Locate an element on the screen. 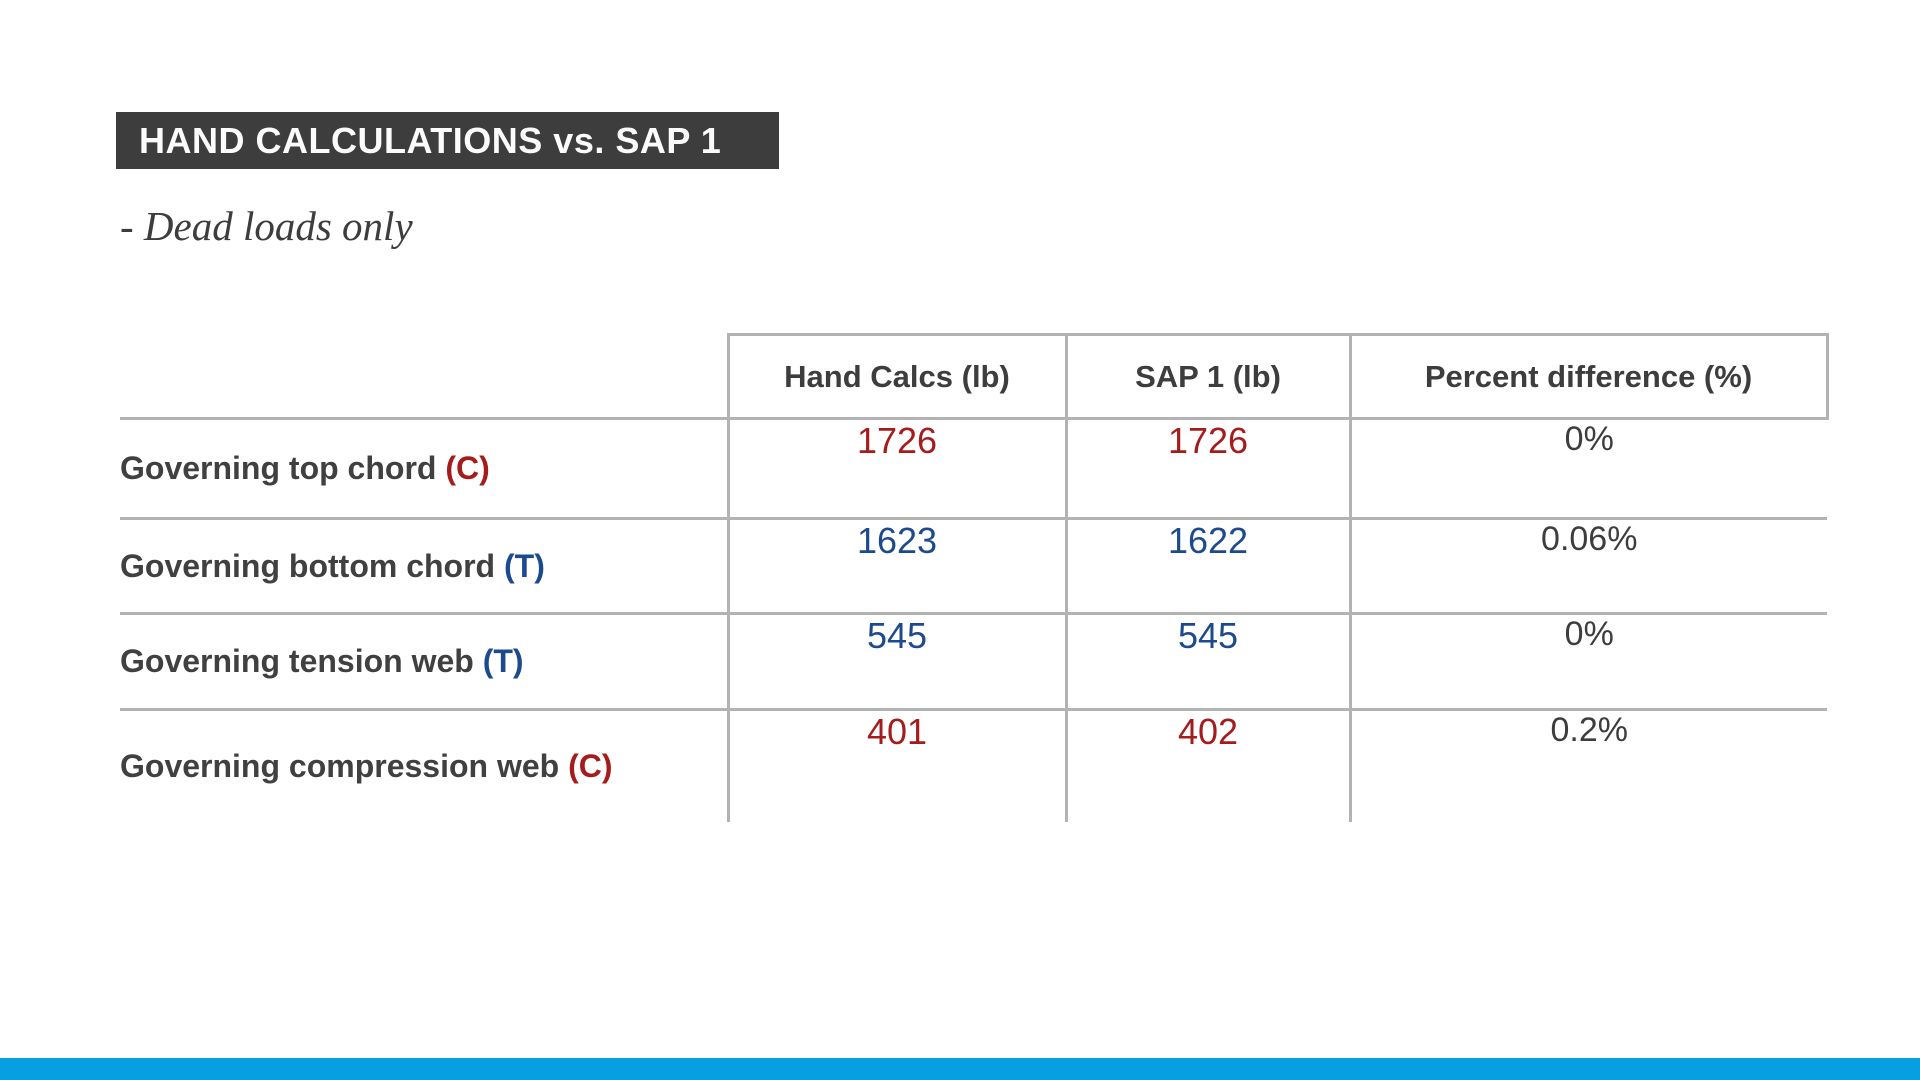  sap1-value: 1726 is located at coordinates (1207, 468).